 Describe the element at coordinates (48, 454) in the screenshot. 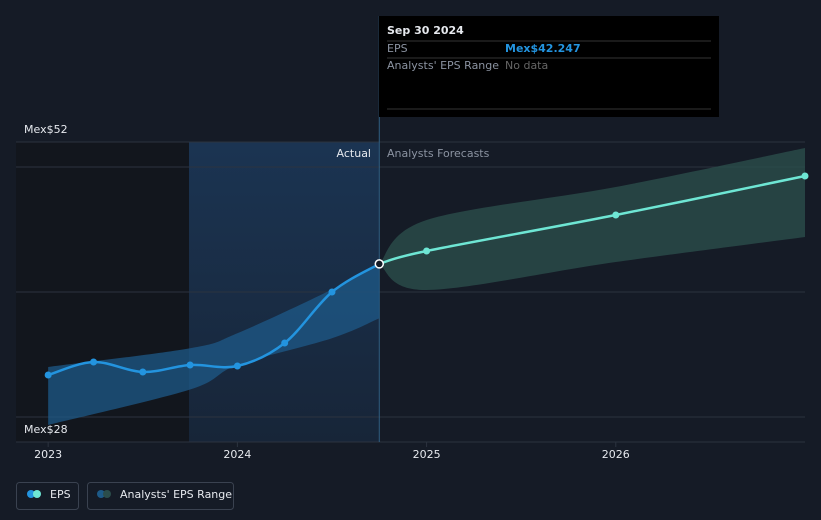

I see `x-tick-label: 2023` at that location.